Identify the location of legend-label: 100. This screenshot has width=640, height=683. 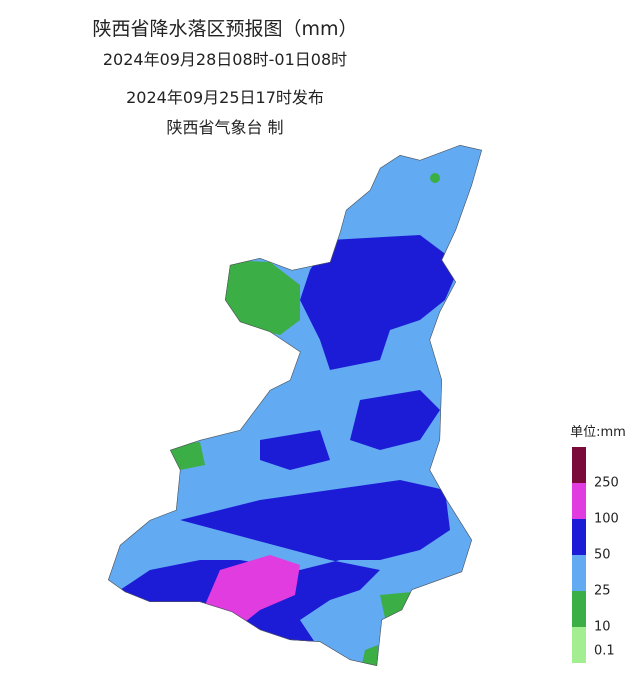
(606, 519).